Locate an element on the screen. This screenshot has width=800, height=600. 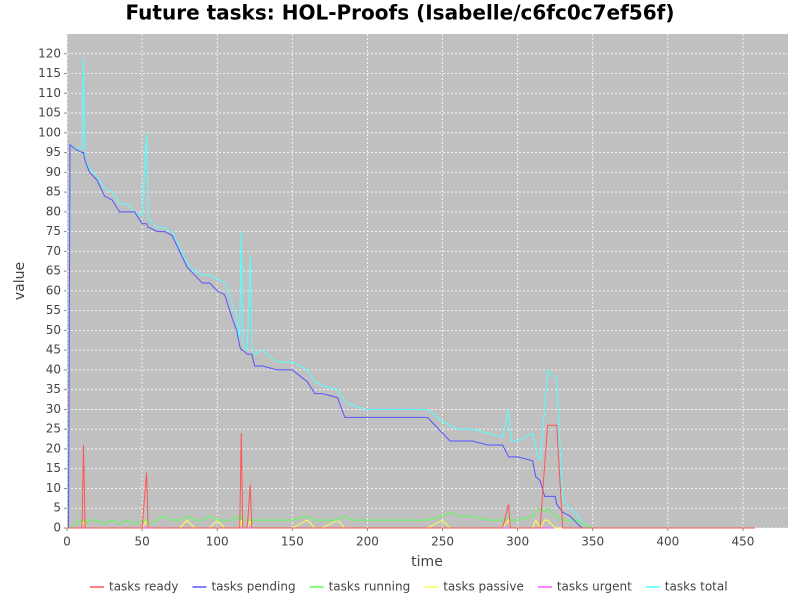
series-line is located at coordinates (330, 518).